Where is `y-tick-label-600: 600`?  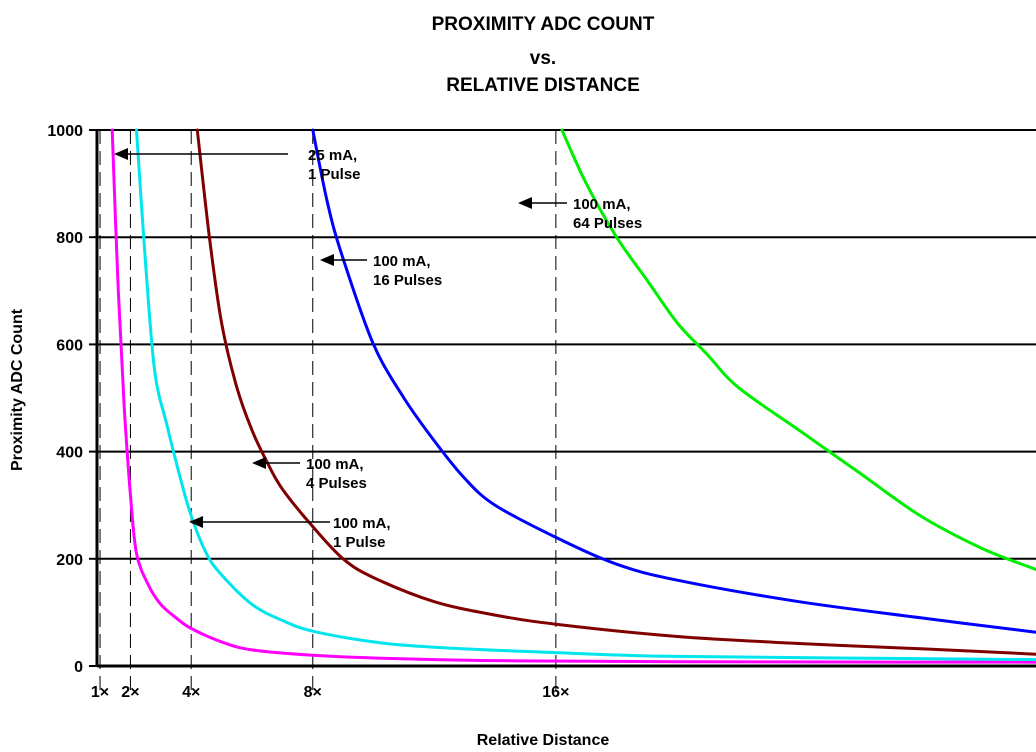 y-tick-label-600: 600 is located at coordinates (69, 345).